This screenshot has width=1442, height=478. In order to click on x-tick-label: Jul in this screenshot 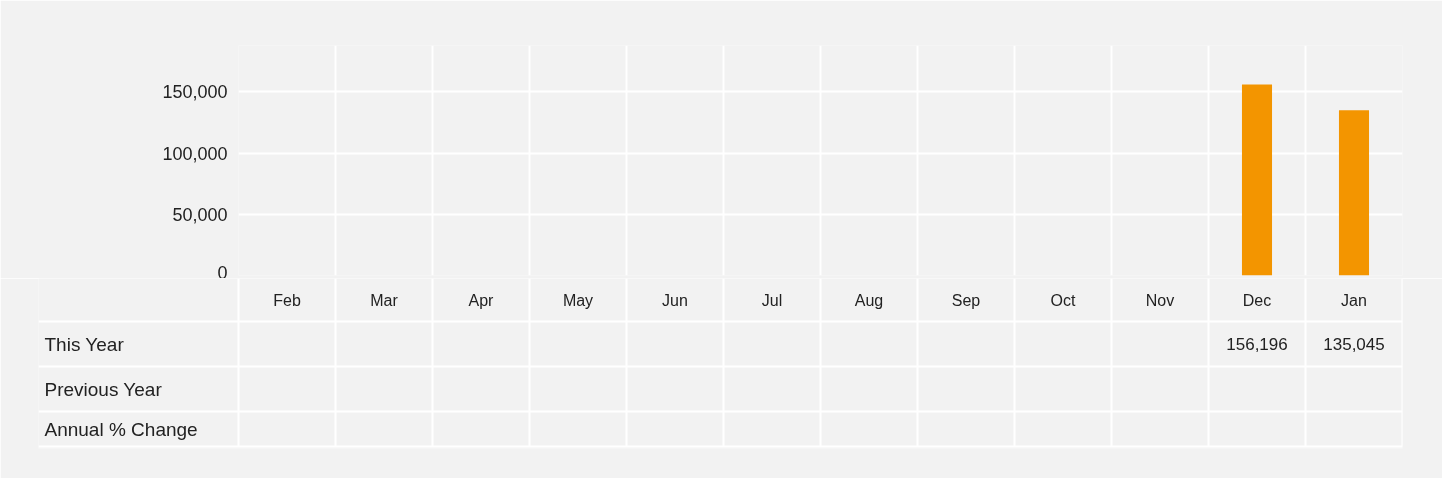, I will do `click(772, 300)`.